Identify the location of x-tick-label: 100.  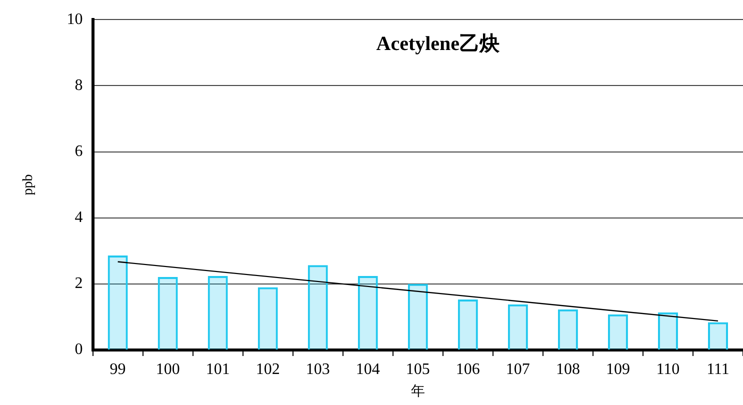
(168, 369).